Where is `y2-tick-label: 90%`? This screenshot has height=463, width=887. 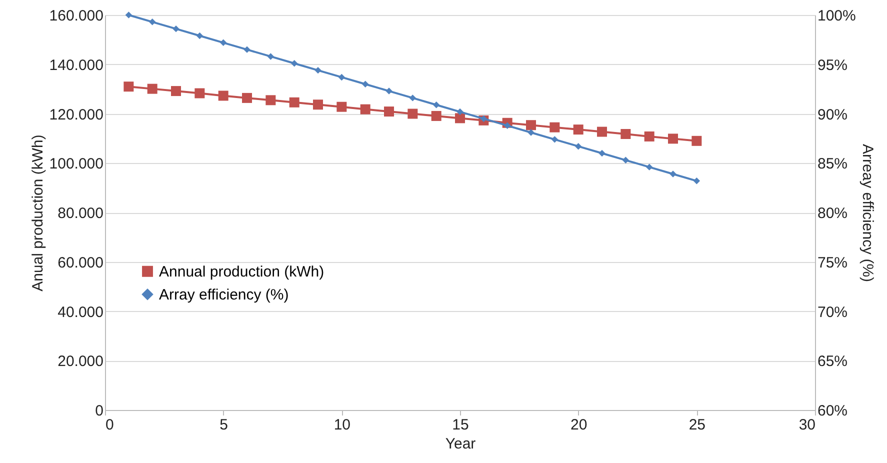 y2-tick-label: 90% is located at coordinates (833, 115).